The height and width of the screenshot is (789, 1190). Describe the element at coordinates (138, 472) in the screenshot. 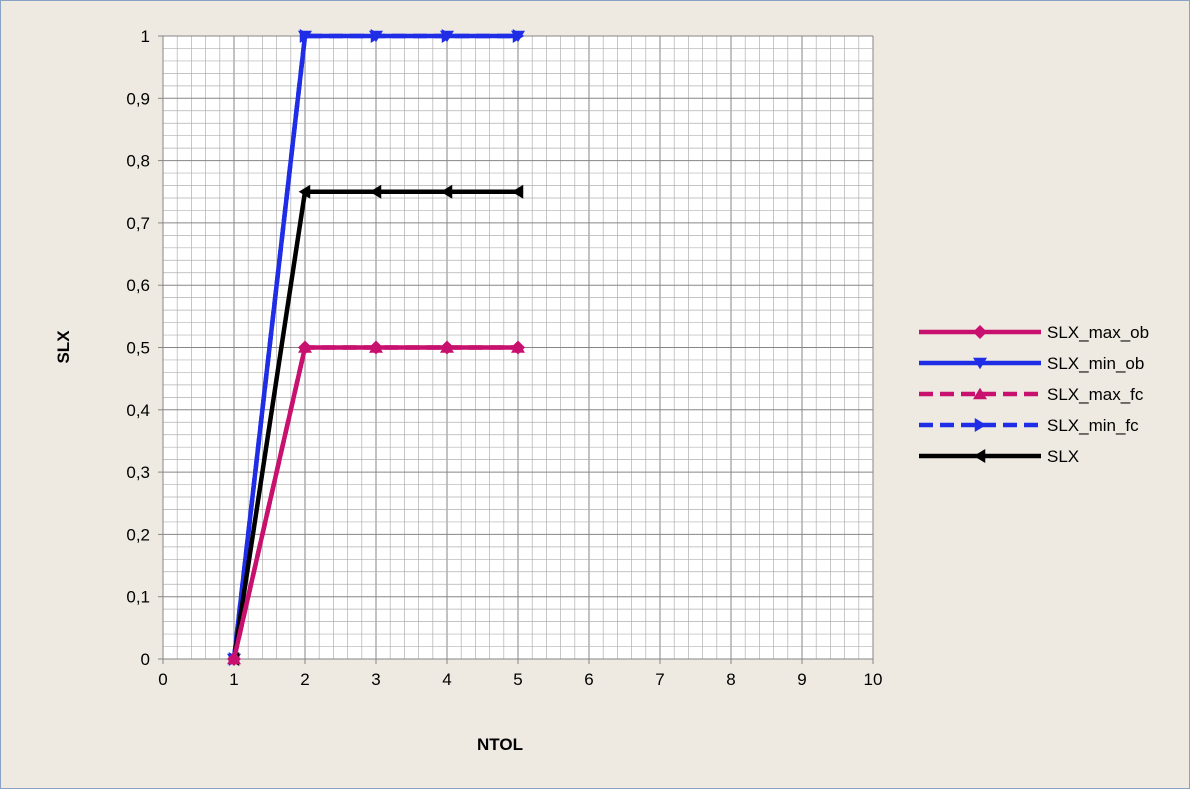

I see `y-tick-label: 0,3` at that location.